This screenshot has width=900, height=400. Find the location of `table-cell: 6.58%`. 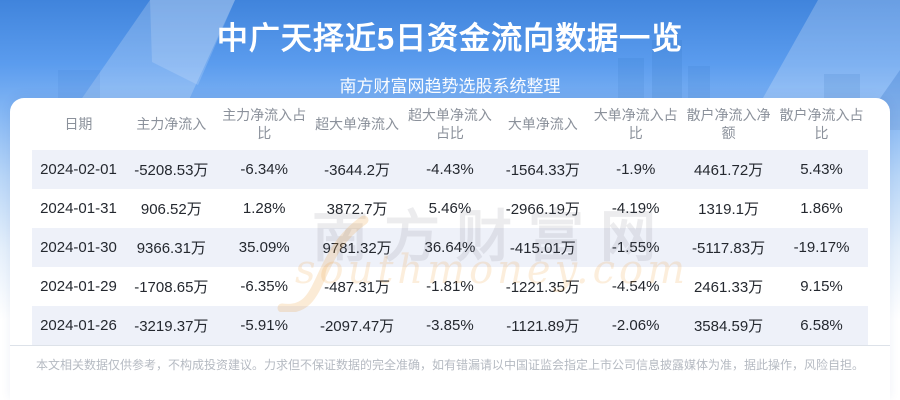

table-cell: 6.58% is located at coordinates (821, 325).